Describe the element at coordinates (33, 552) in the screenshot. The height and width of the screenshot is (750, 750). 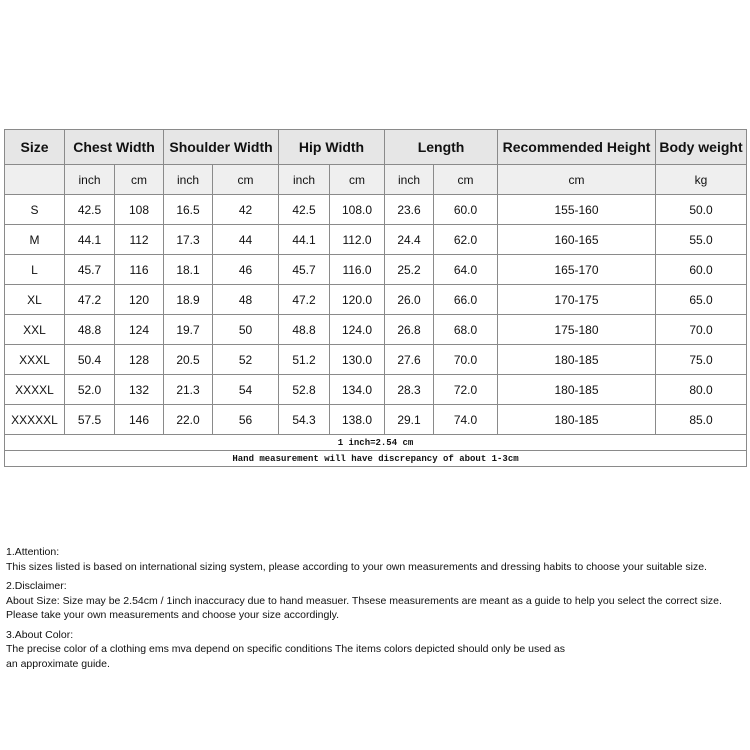
I see `note-title: 1.Attention:` at that location.